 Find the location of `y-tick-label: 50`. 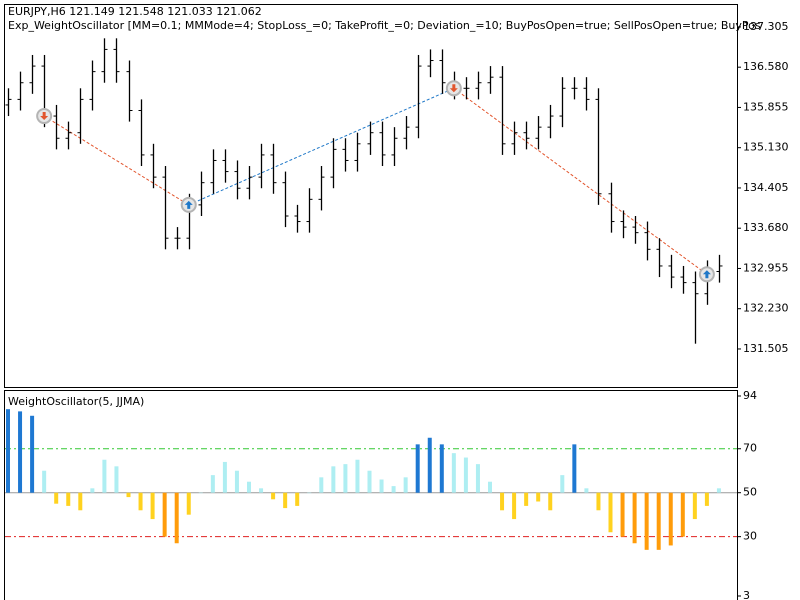

y-tick-label: 50 is located at coordinates (750, 492).